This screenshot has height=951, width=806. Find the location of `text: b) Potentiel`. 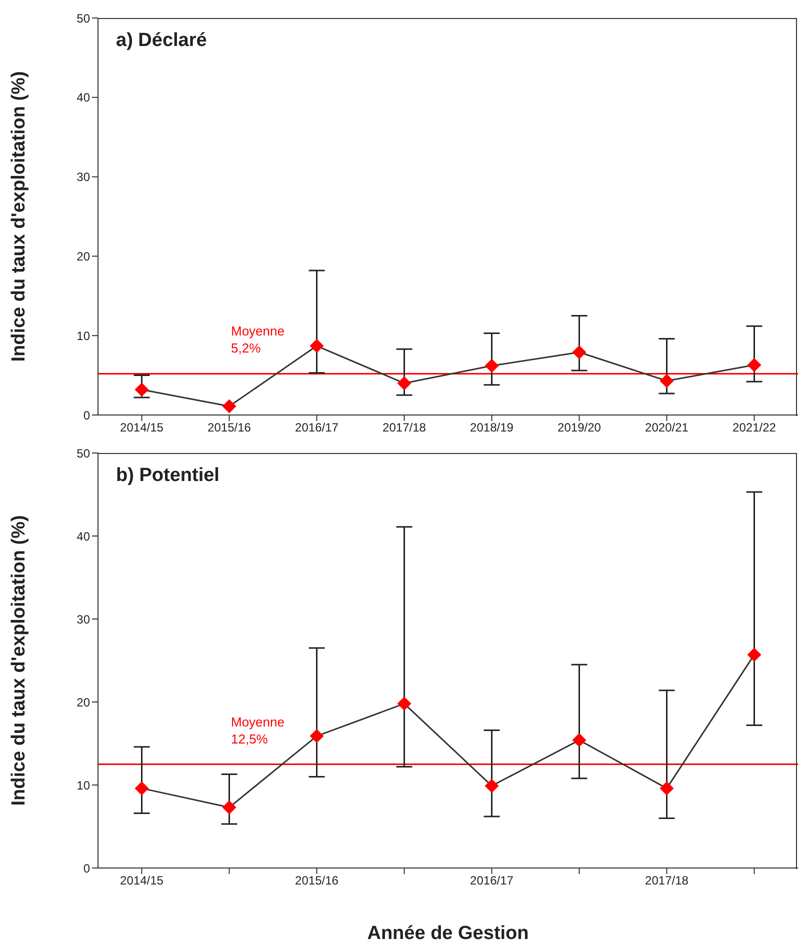

text: b) Potentiel is located at coordinates (168, 476).